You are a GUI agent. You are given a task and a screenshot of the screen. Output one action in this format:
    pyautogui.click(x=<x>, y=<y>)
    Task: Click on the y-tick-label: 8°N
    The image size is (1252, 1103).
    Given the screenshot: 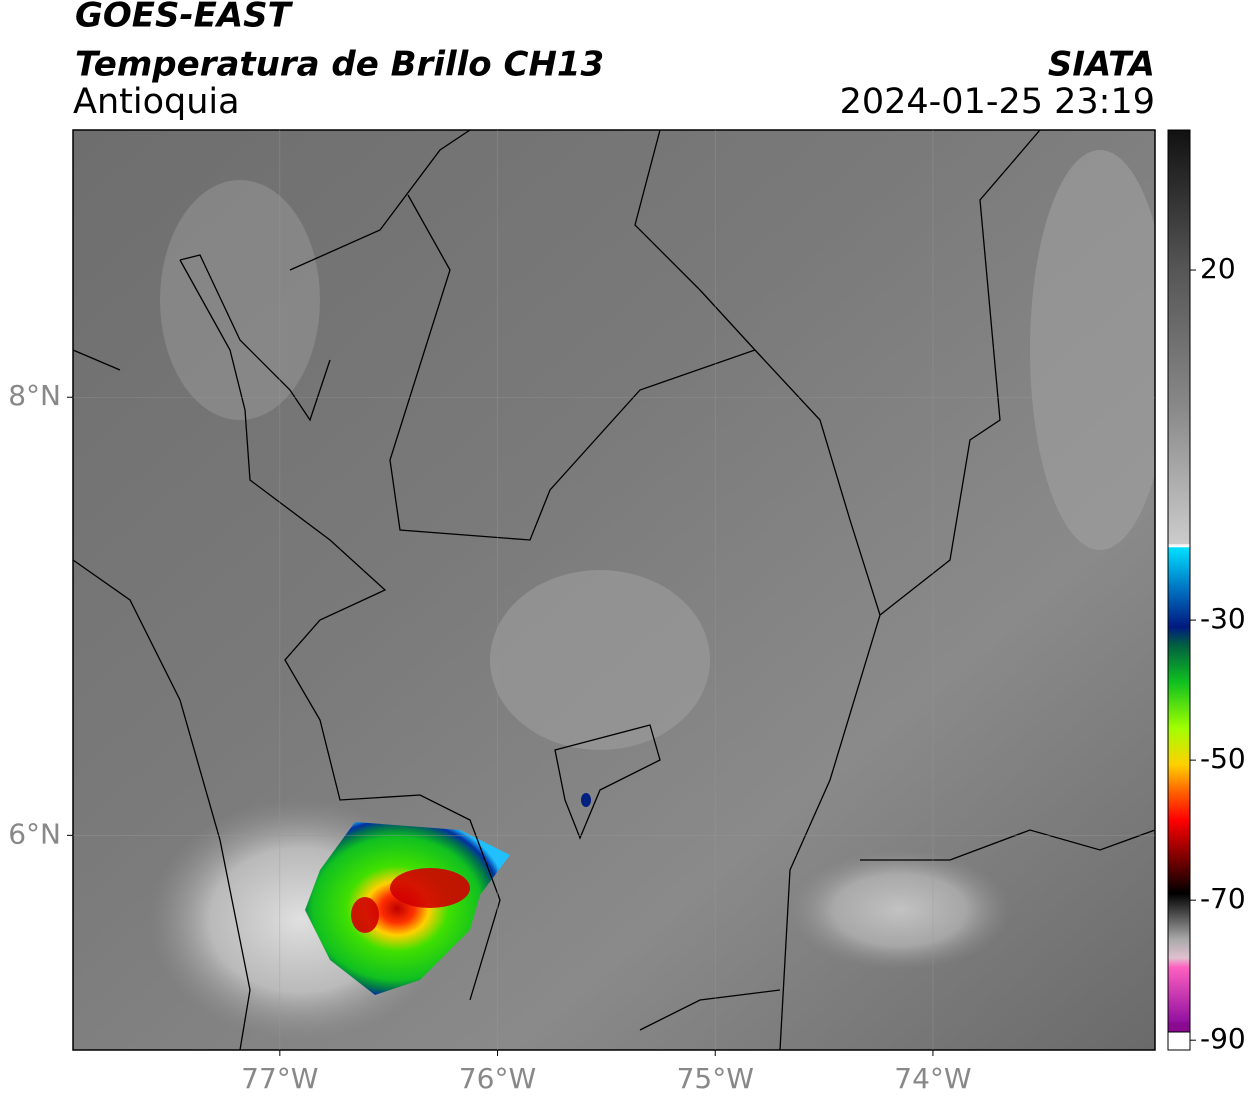 What is the action you would take?
    pyautogui.click(x=34, y=395)
    